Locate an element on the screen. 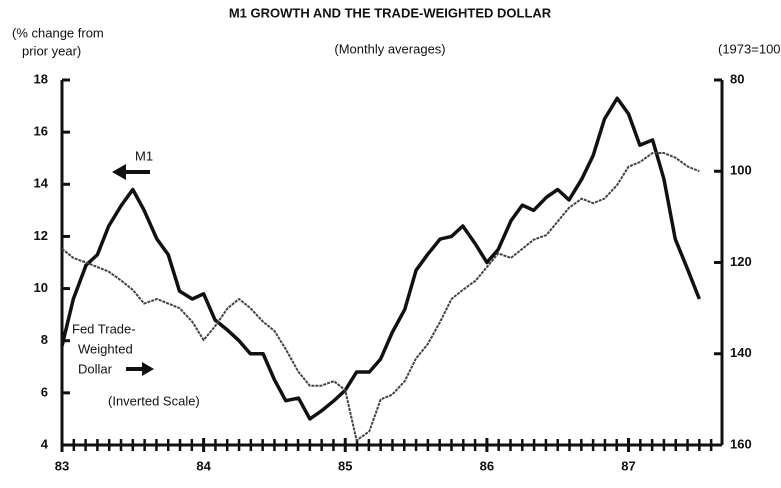 The width and height of the screenshot is (781, 488). y-tick-label: 8 is located at coordinates (44, 339).